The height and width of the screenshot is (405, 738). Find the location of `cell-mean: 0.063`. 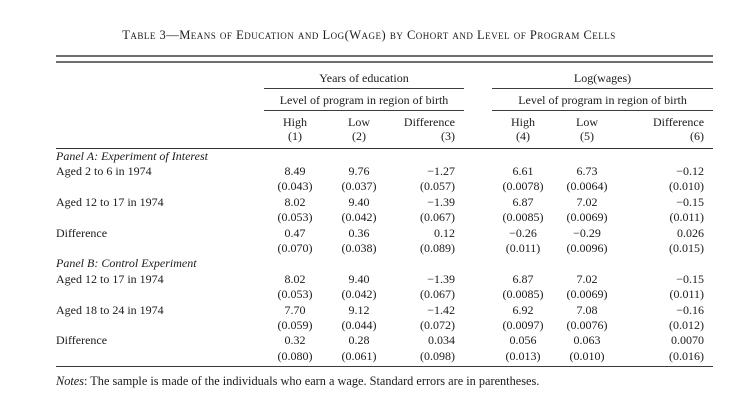

cell-mean: 0.063 is located at coordinates (587, 340).